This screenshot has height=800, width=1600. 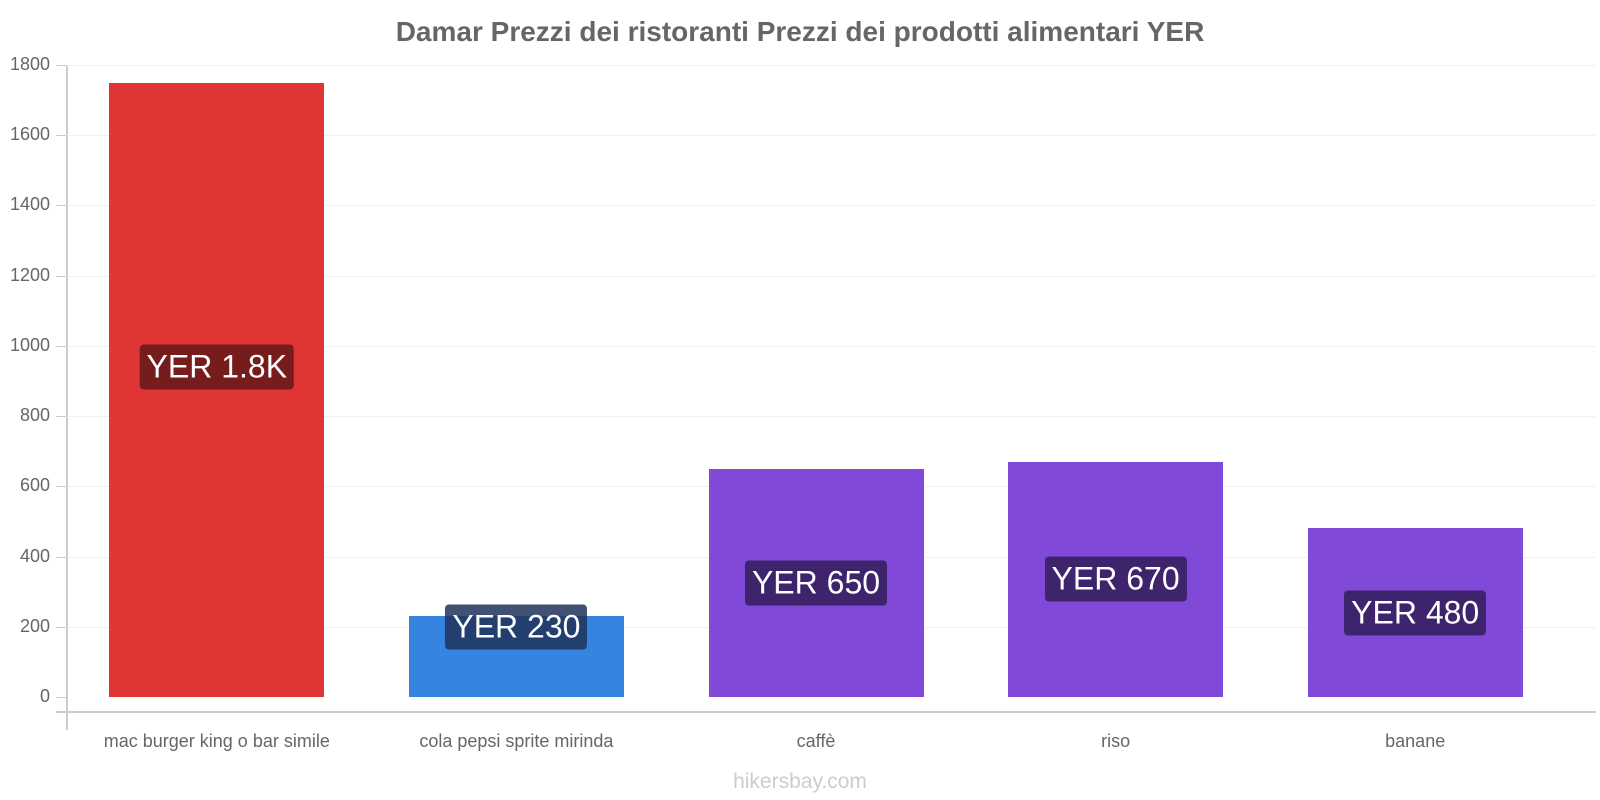 What do you see at coordinates (34, 415) in the screenshot?
I see `y-tick-label: 800` at bounding box center [34, 415].